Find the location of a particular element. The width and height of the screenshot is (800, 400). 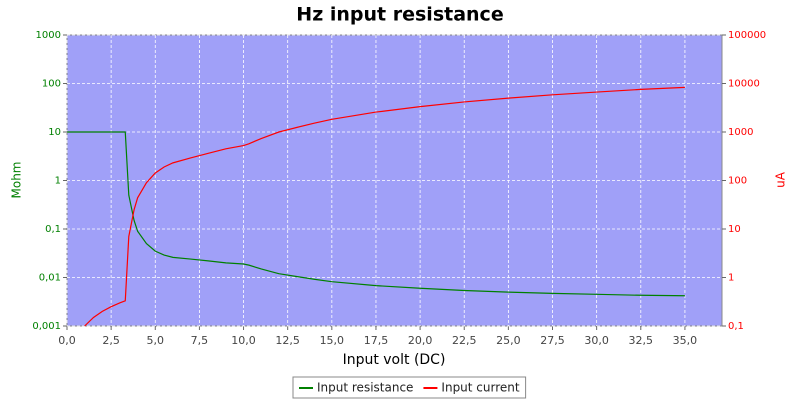

y-tick-label: 10 is located at coordinates (54, 132).